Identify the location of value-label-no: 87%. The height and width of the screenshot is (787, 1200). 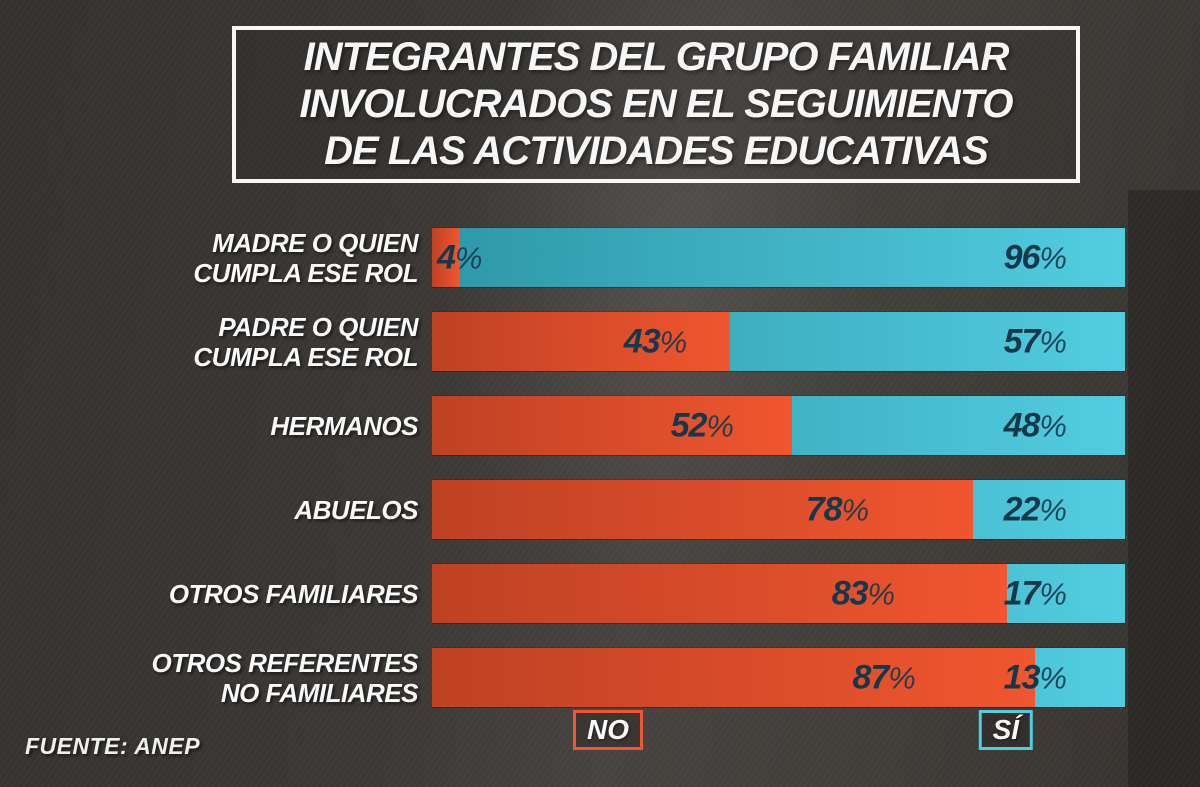
(884, 677).